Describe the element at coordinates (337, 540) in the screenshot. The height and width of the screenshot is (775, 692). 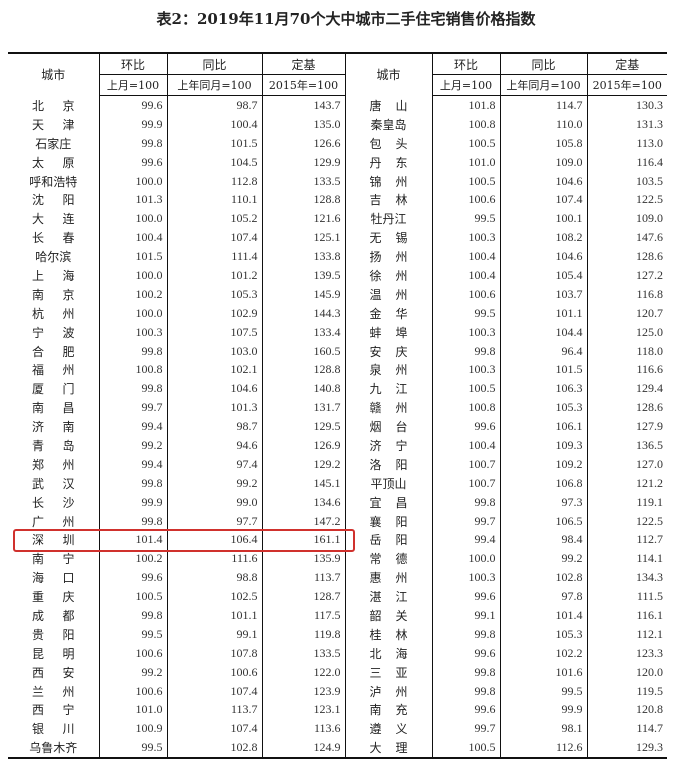
I see `table-row: 深圳 101.4 106.4 161.1 岳阳 99.4 98.4 112.7` at that location.